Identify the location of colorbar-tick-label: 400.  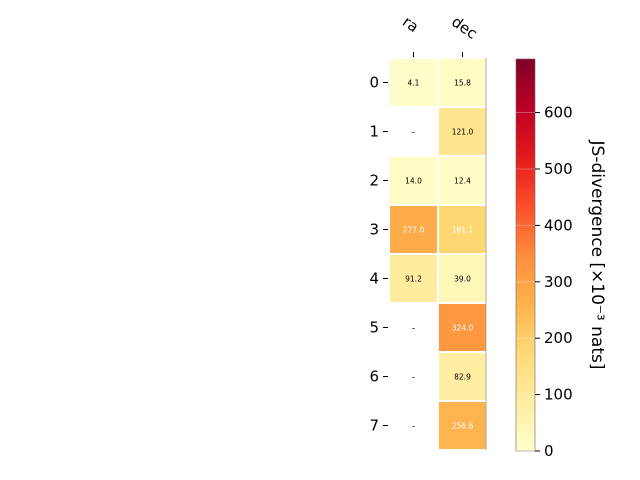
(558, 225).